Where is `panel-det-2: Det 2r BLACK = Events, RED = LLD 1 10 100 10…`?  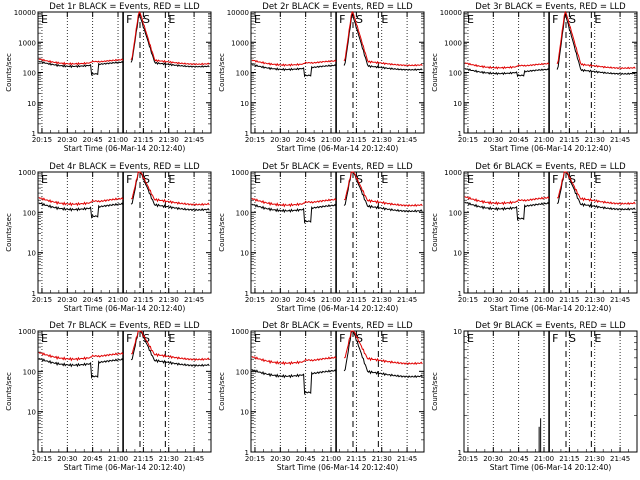 panel-det-2: Det 2r BLACK = Events, RED = LLD 1 10 100 10… is located at coordinates (321, 77).